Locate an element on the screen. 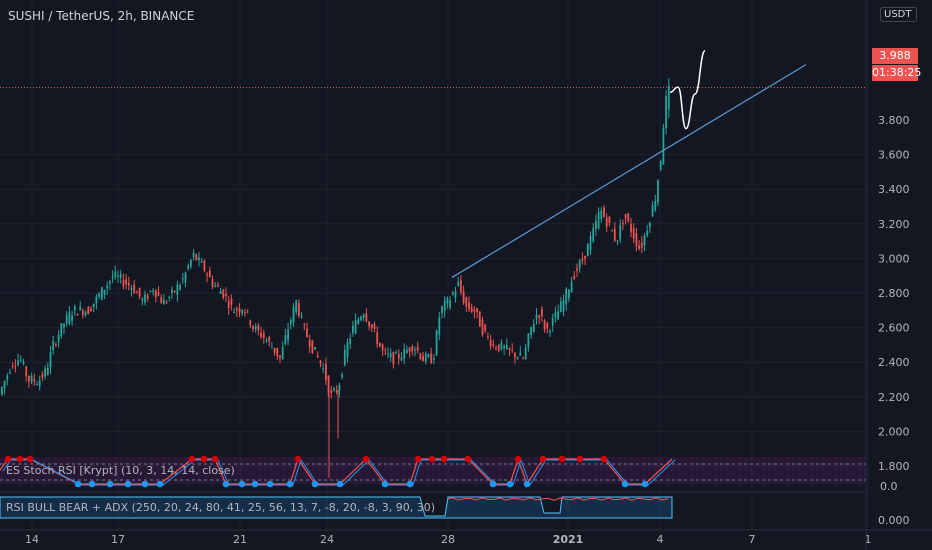 The height and width of the screenshot is (550, 932). currency-selector: USDT is located at coordinates (899, 14).